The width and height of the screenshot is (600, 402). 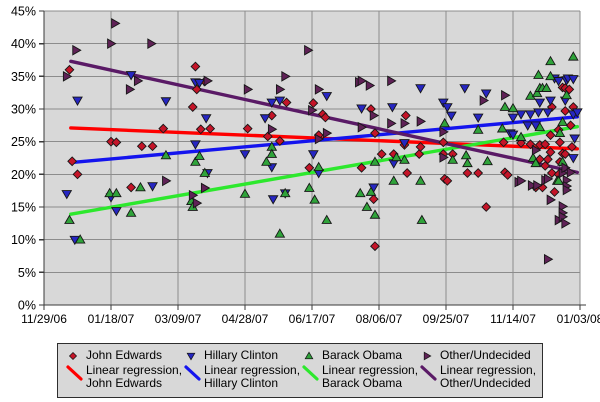 What do you see at coordinates (23, 142) in the screenshot?
I see `y-axis-tick-label: 25%` at bounding box center [23, 142].